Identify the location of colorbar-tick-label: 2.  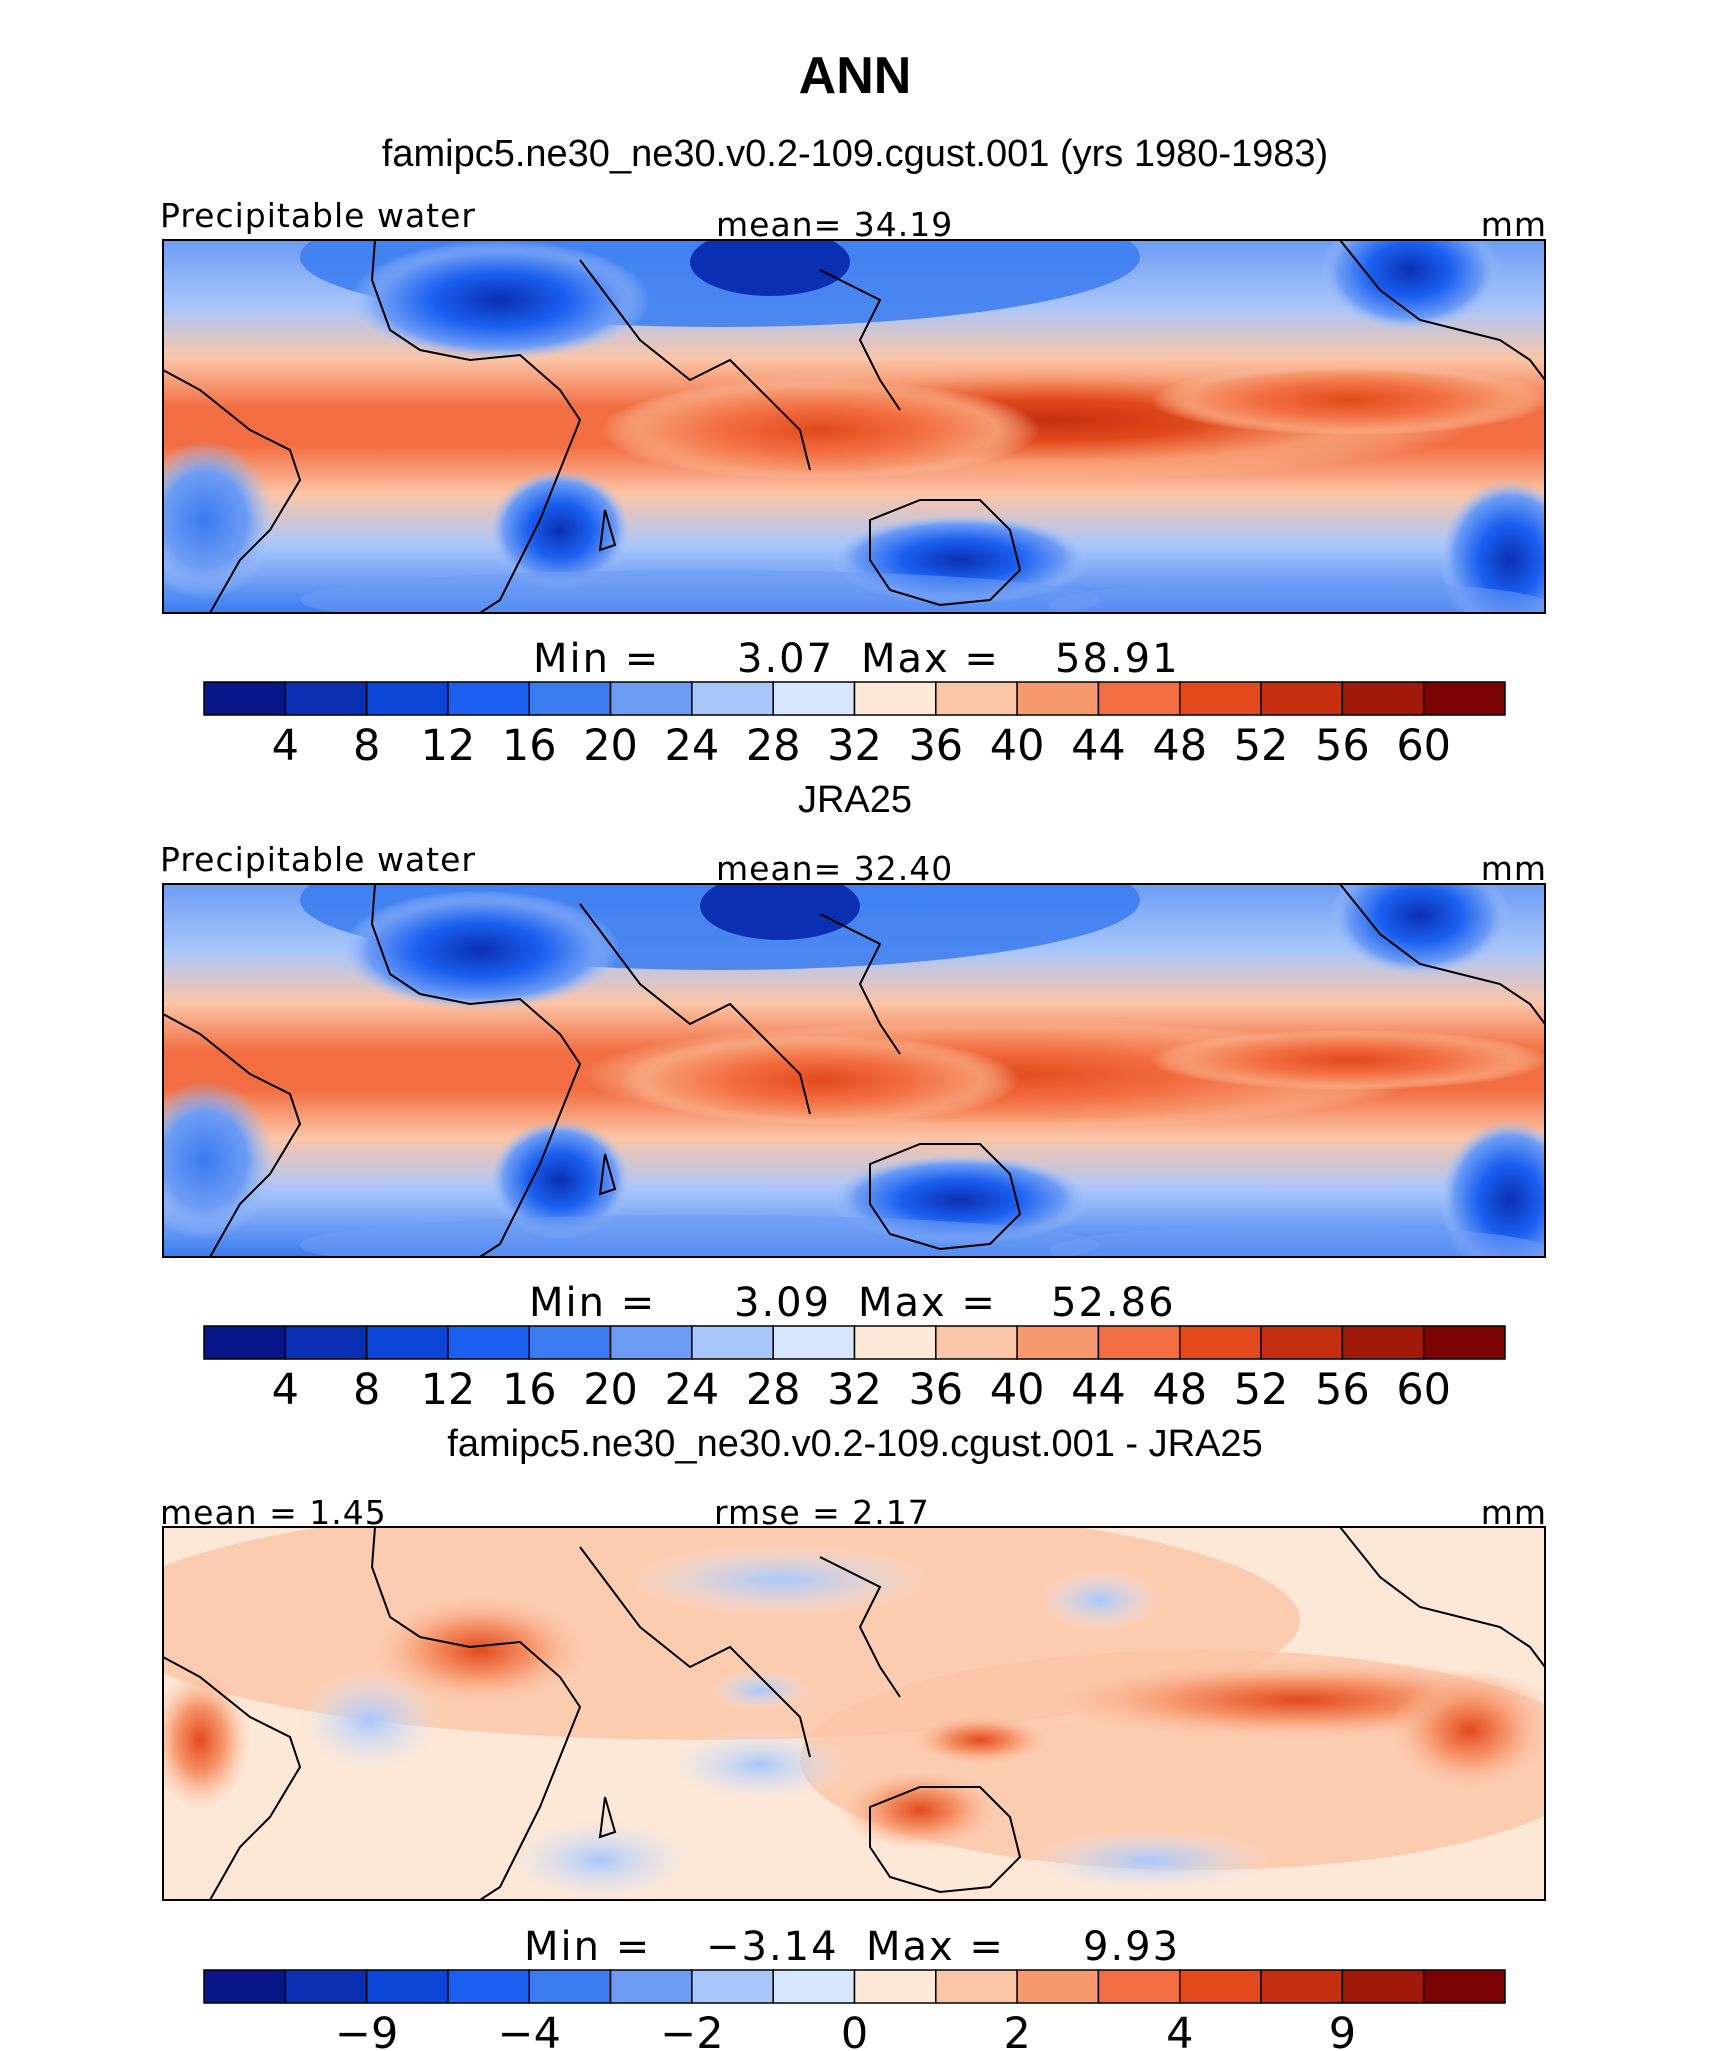
(1016, 2030).